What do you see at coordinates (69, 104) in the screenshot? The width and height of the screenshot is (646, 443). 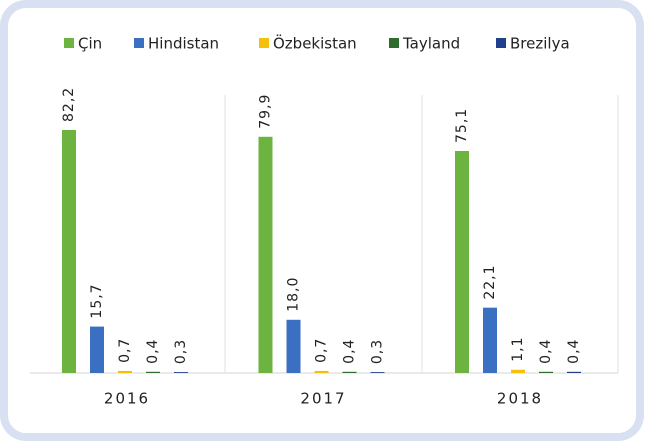 I see `value-label: 82,2` at bounding box center [69, 104].